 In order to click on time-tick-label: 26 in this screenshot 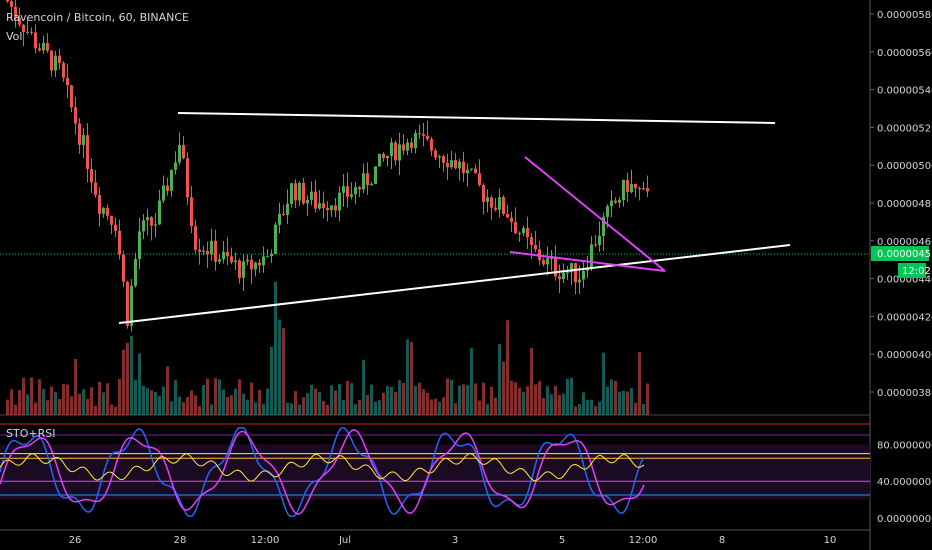, I will do `click(75, 540)`.